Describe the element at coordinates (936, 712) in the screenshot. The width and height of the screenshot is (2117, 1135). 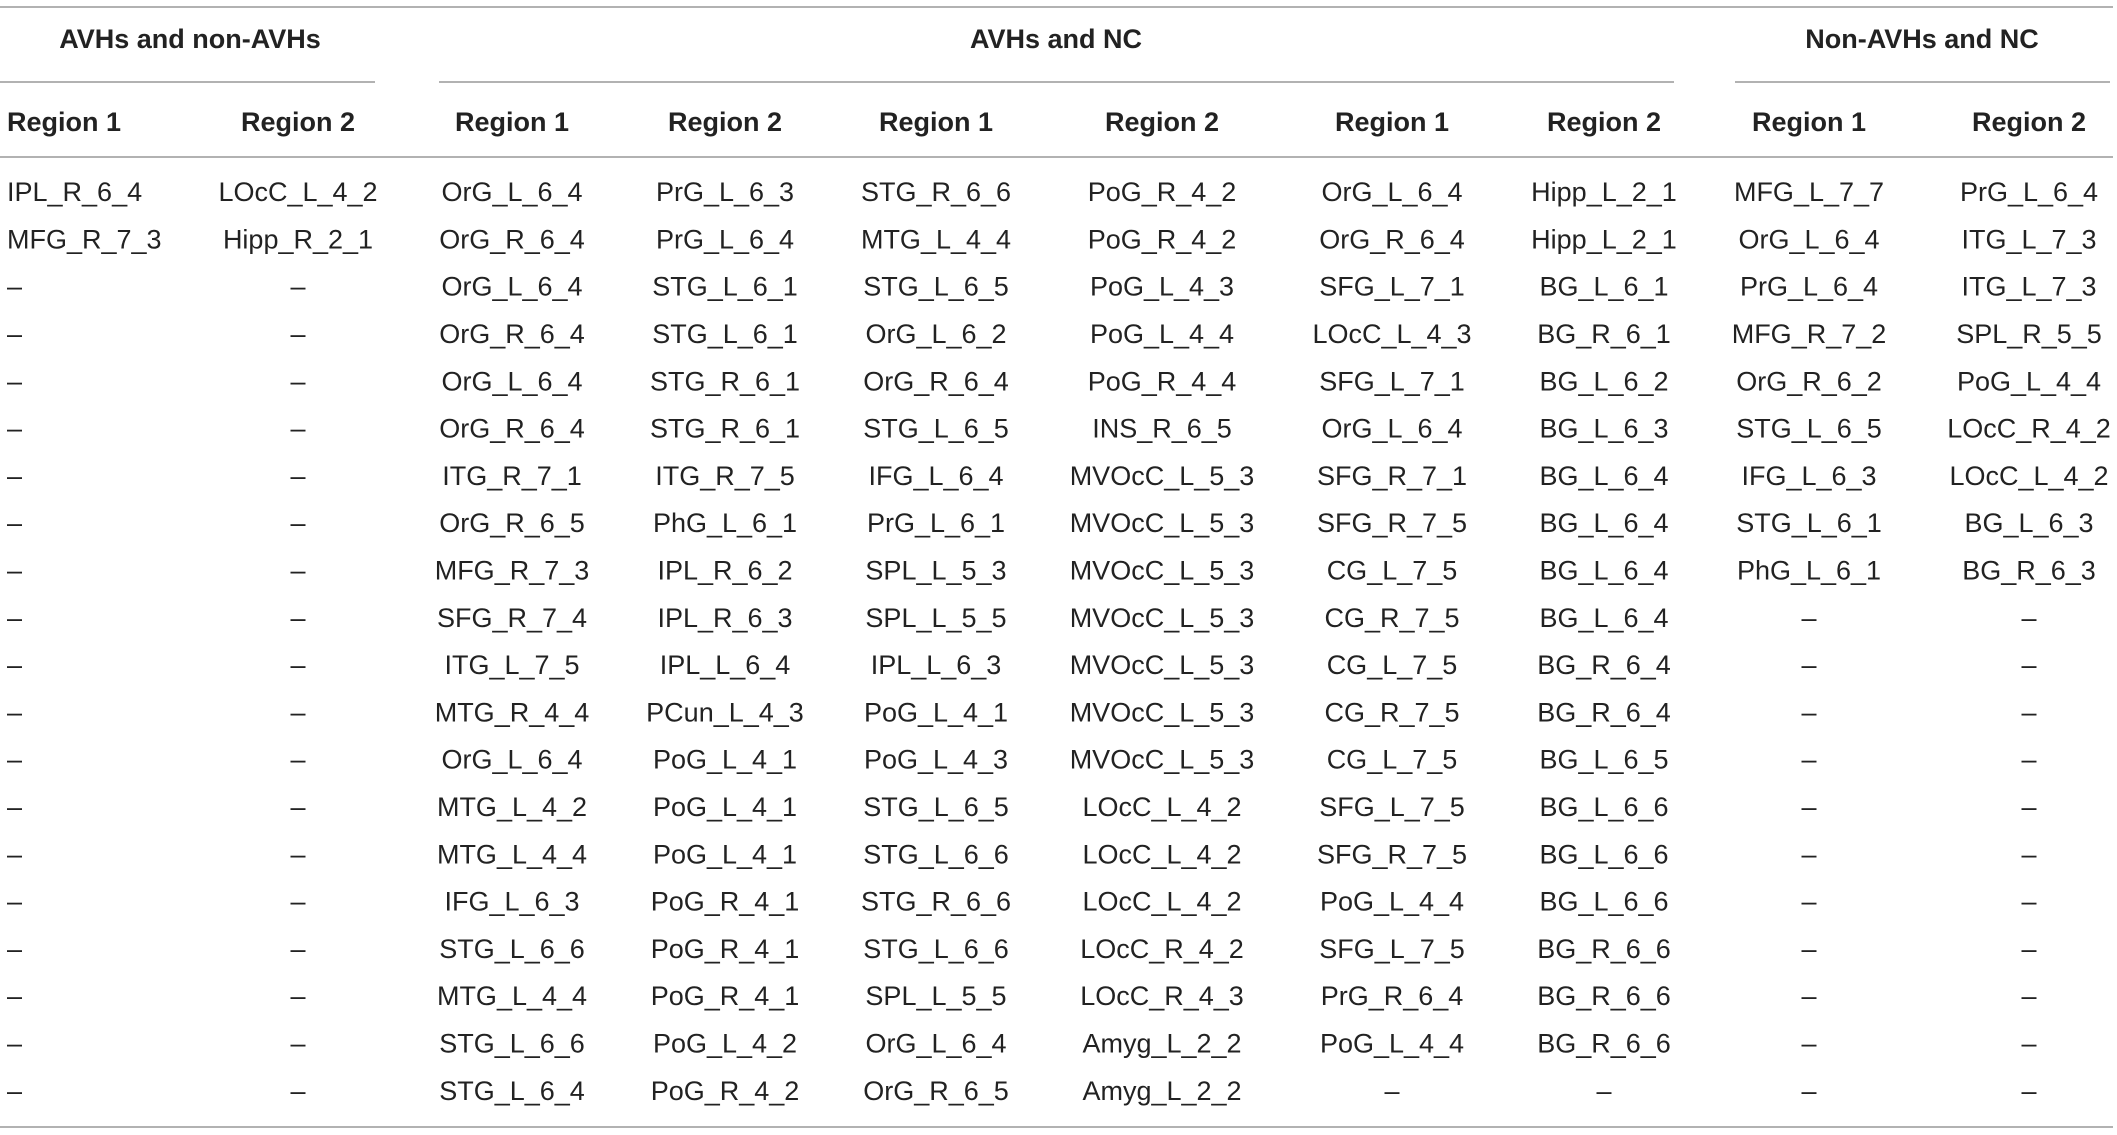
I see `cell: PoG_L_4_1` at that location.